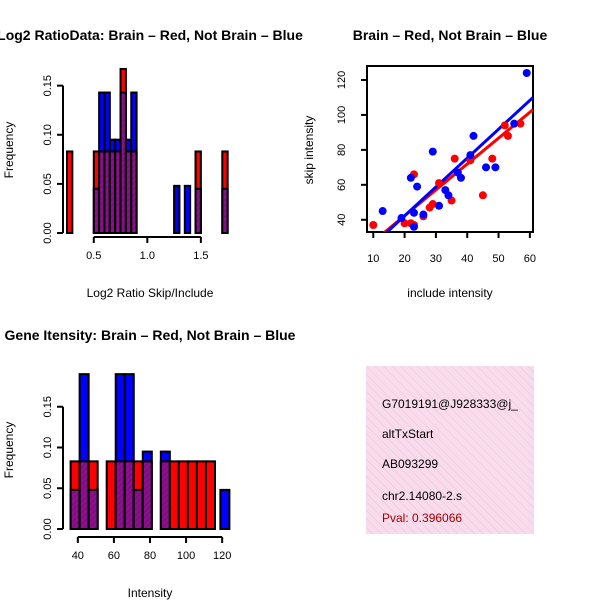  I want to click on x-axis-label: Log2 Ratio Skip/Include, so click(150, 293).